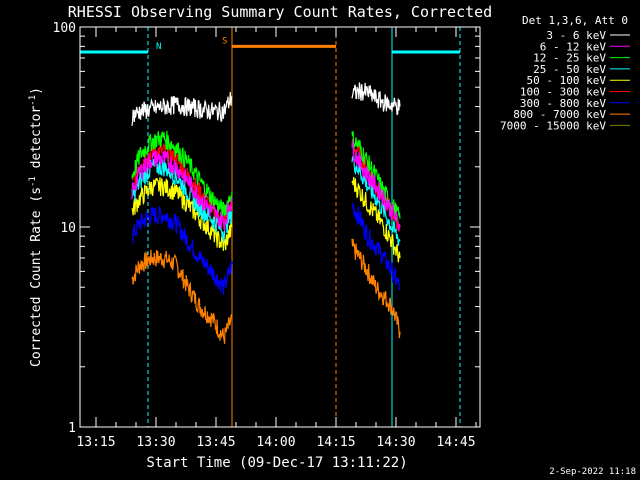  What do you see at coordinates (158, 47) in the screenshot?
I see `night-label: N` at bounding box center [158, 47].